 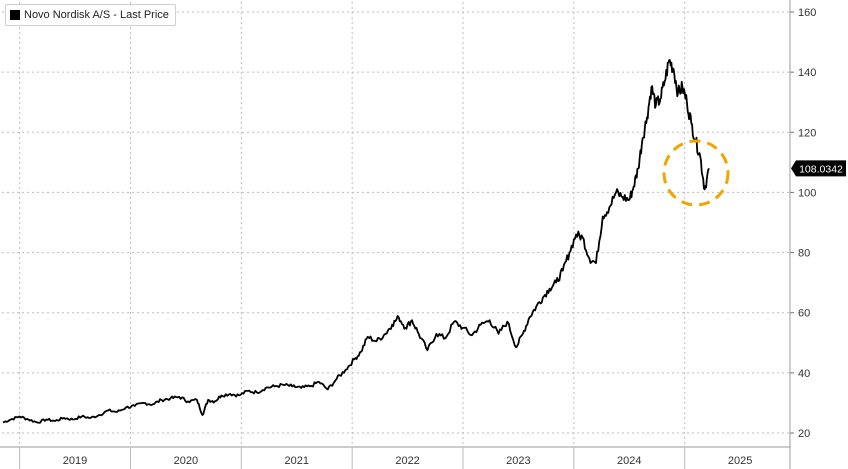 What do you see at coordinates (629, 461) in the screenshot?
I see `x-tick-label: 2024` at bounding box center [629, 461].